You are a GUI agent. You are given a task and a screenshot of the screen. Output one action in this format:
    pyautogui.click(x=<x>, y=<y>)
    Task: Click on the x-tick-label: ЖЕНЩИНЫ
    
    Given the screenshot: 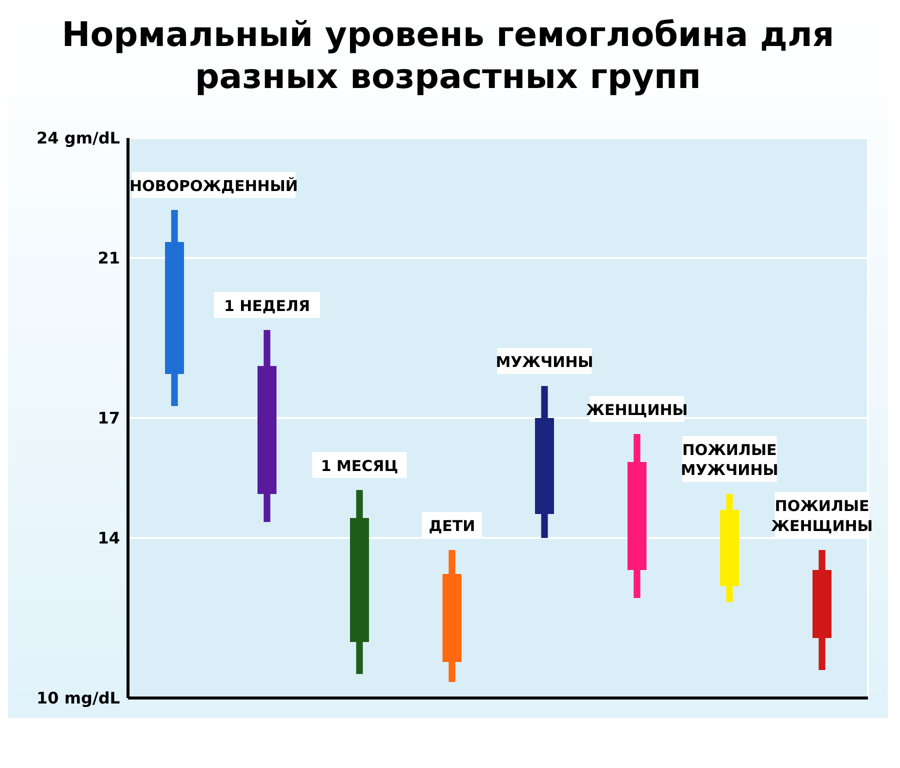 What is the action you would take?
    pyautogui.click(x=637, y=410)
    